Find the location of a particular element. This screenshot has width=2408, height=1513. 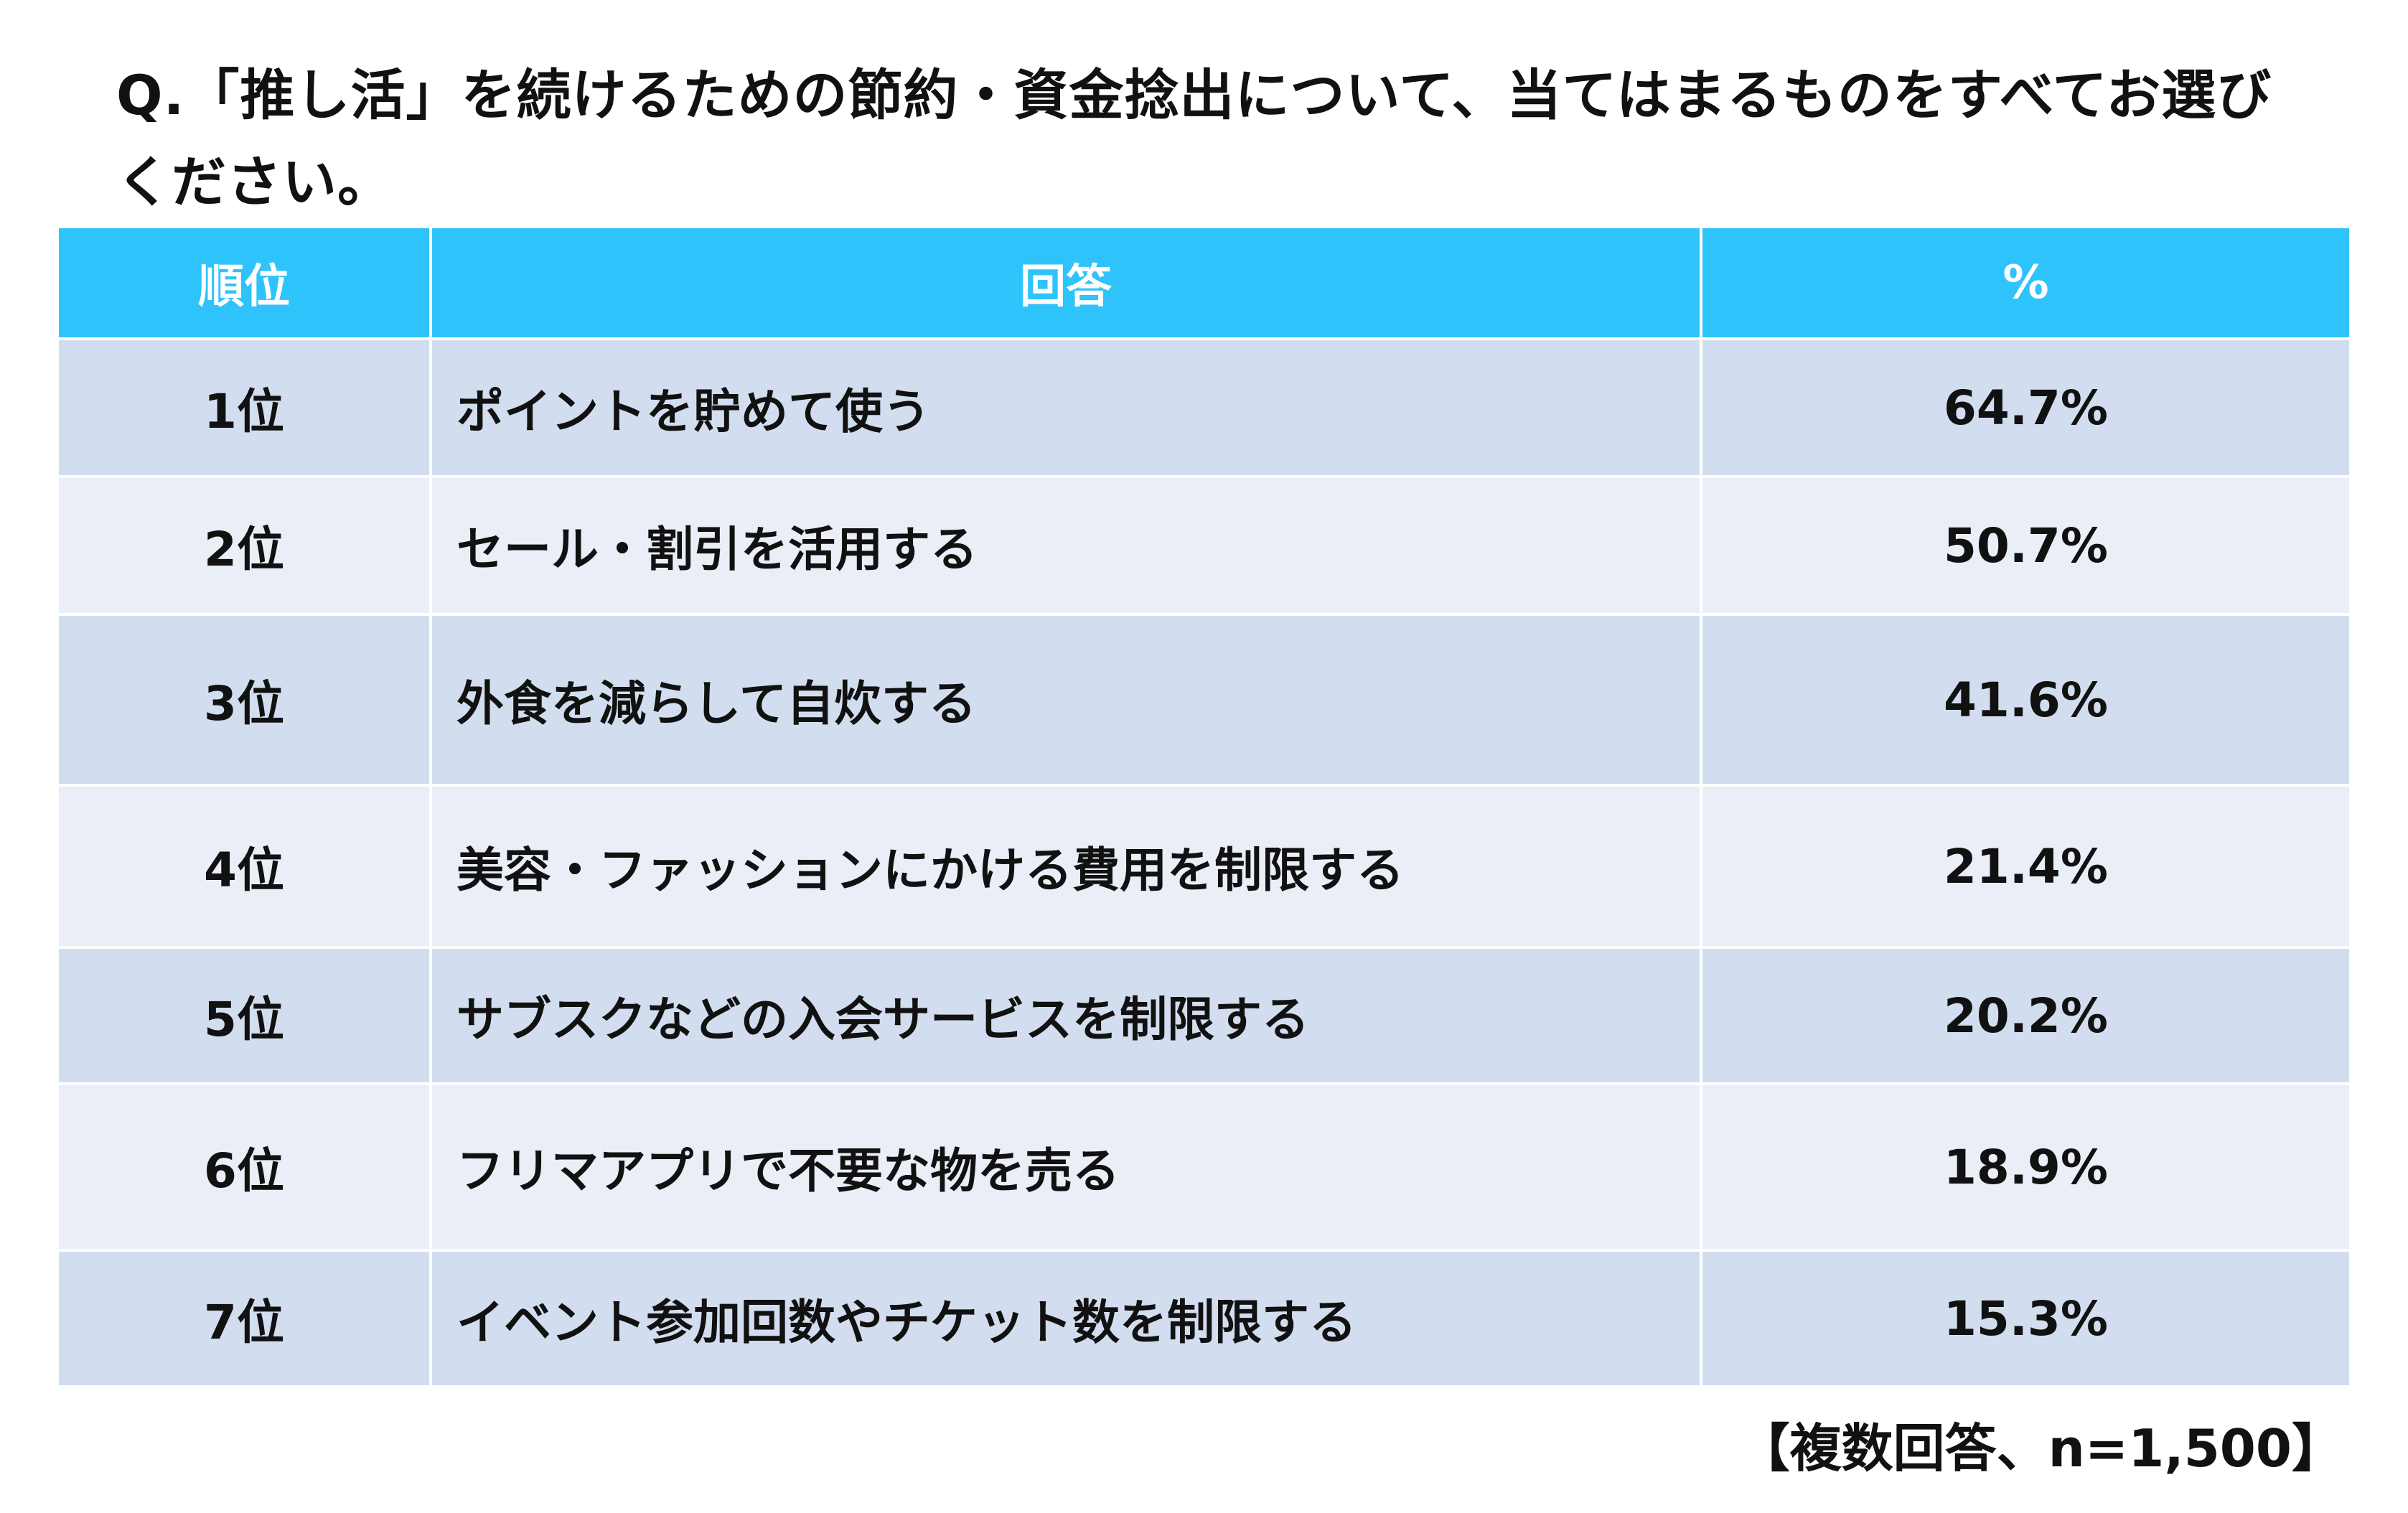

rank-cell: 7位 is located at coordinates (244, 1318).